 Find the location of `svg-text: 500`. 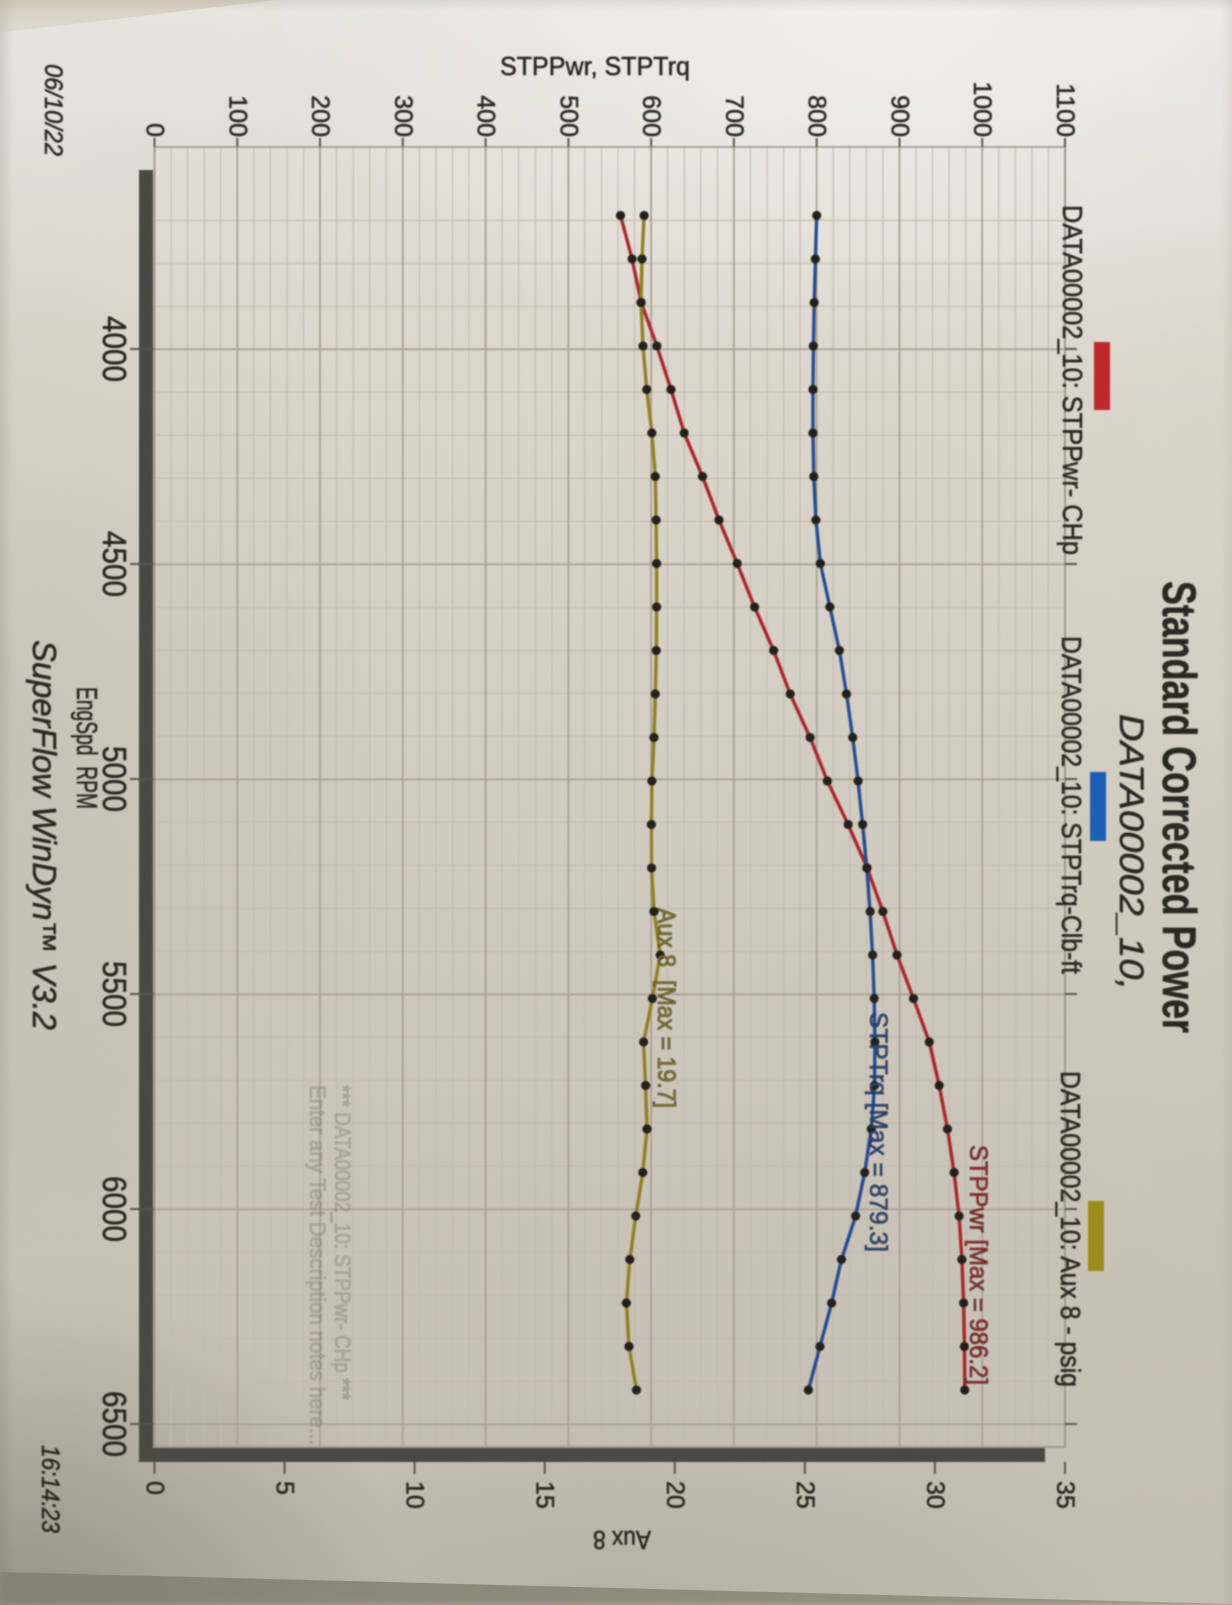

svg-text: 500 is located at coordinates (568, 116).